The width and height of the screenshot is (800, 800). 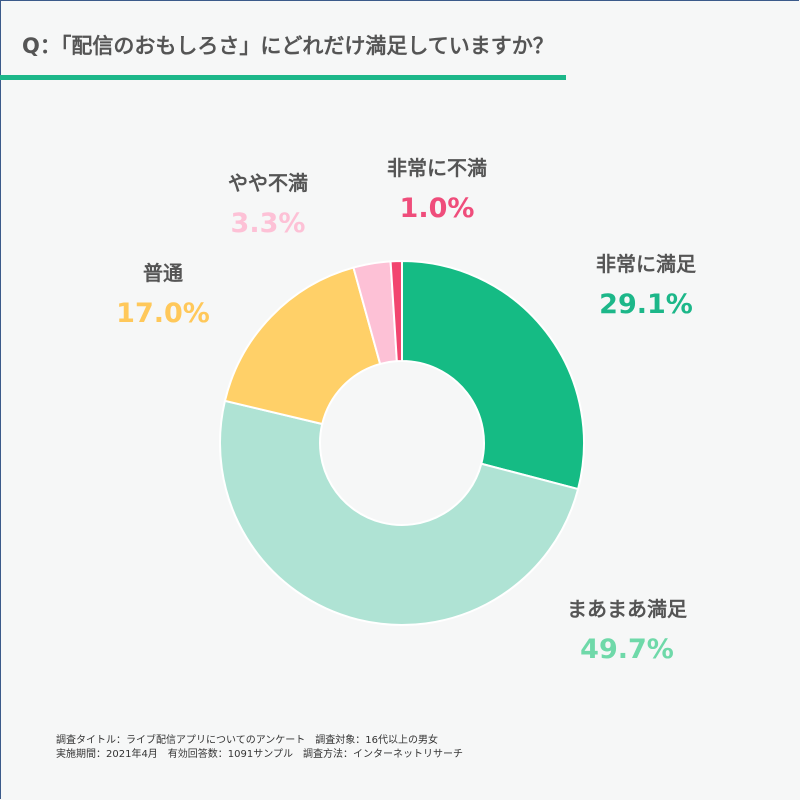 I want to click on label-name: 非常に不満, so click(x=437, y=168).